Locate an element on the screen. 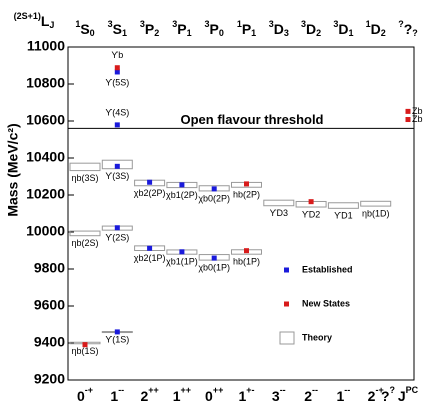 The height and width of the screenshot is (406, 423). state-label: ϒD2 is located at coordinates (311, 214).